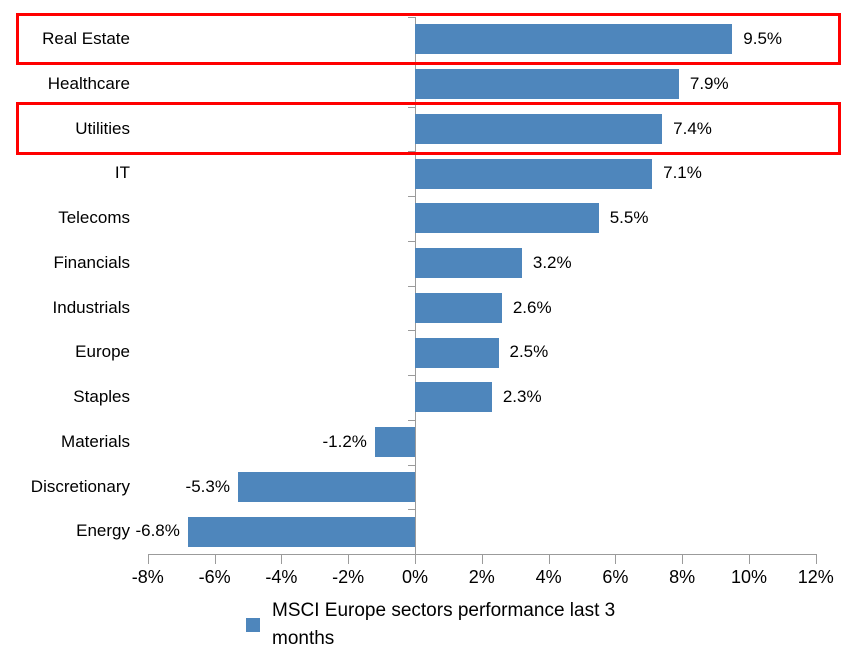  I want to click on category-label: Energy, so click(103, 531).